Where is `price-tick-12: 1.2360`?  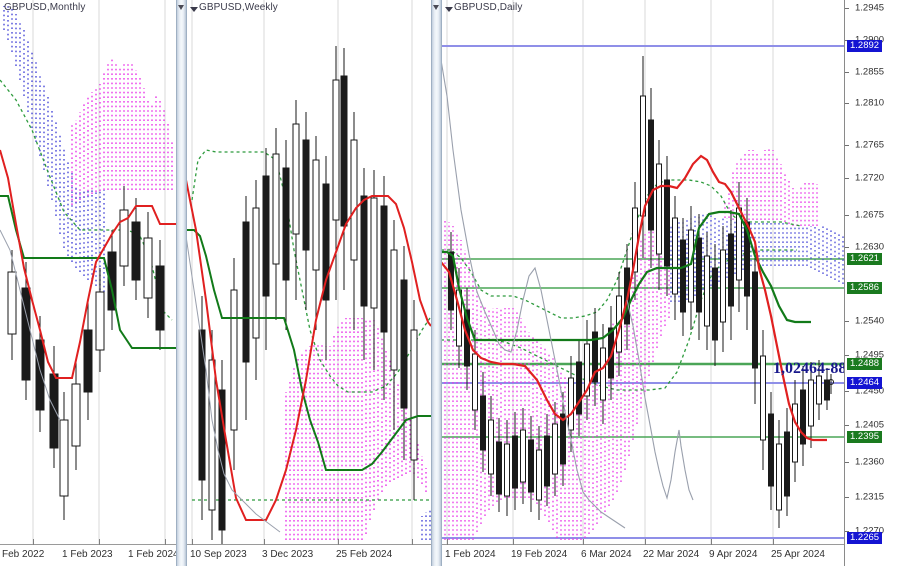
price-tick-12: 1.2360 is located at coordinates (870, 462).